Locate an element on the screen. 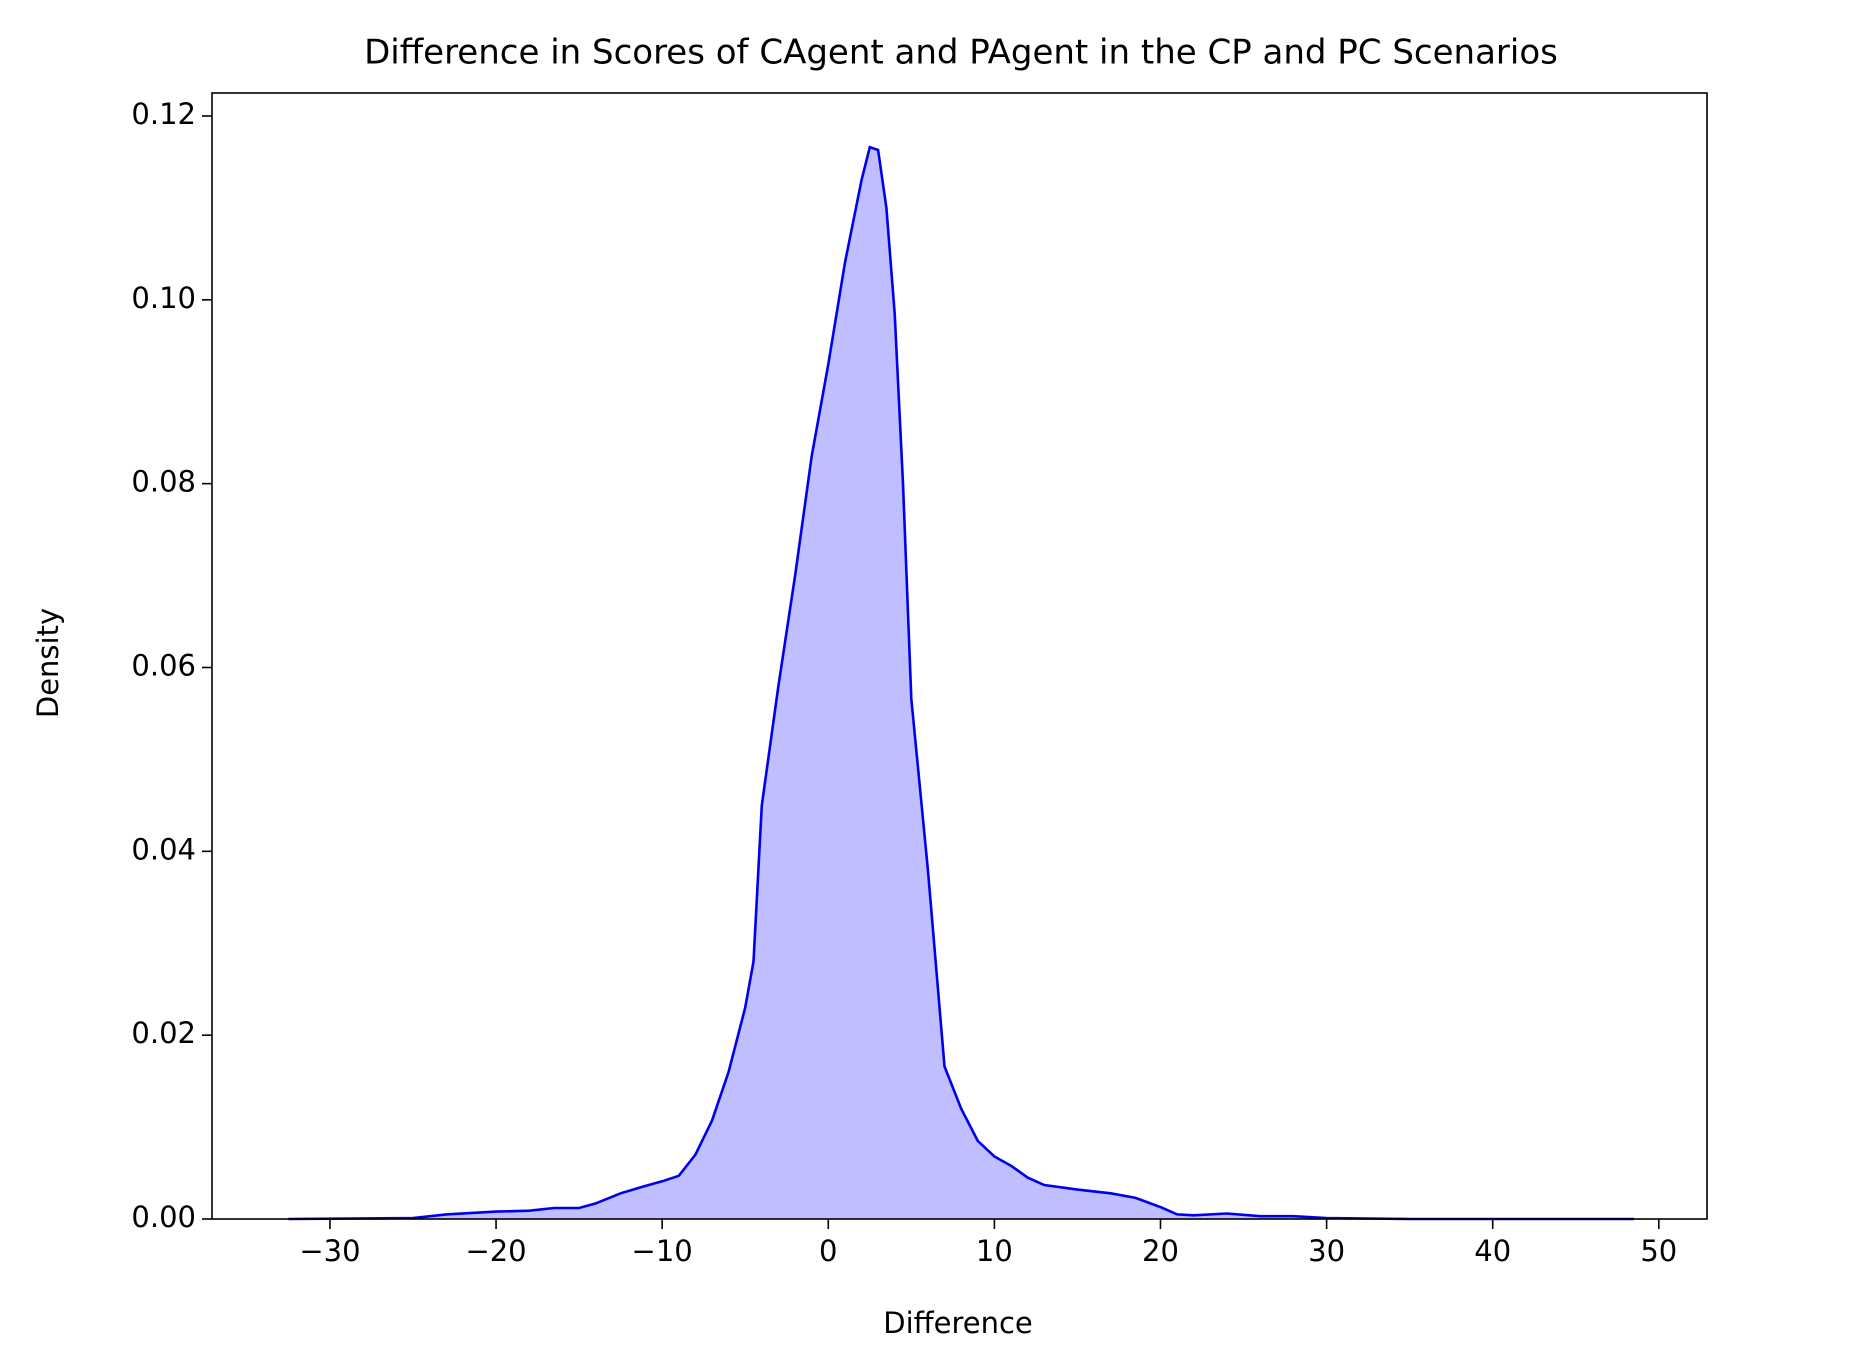  y-tick-label: 0.10 is located at coordinates (163, 298).